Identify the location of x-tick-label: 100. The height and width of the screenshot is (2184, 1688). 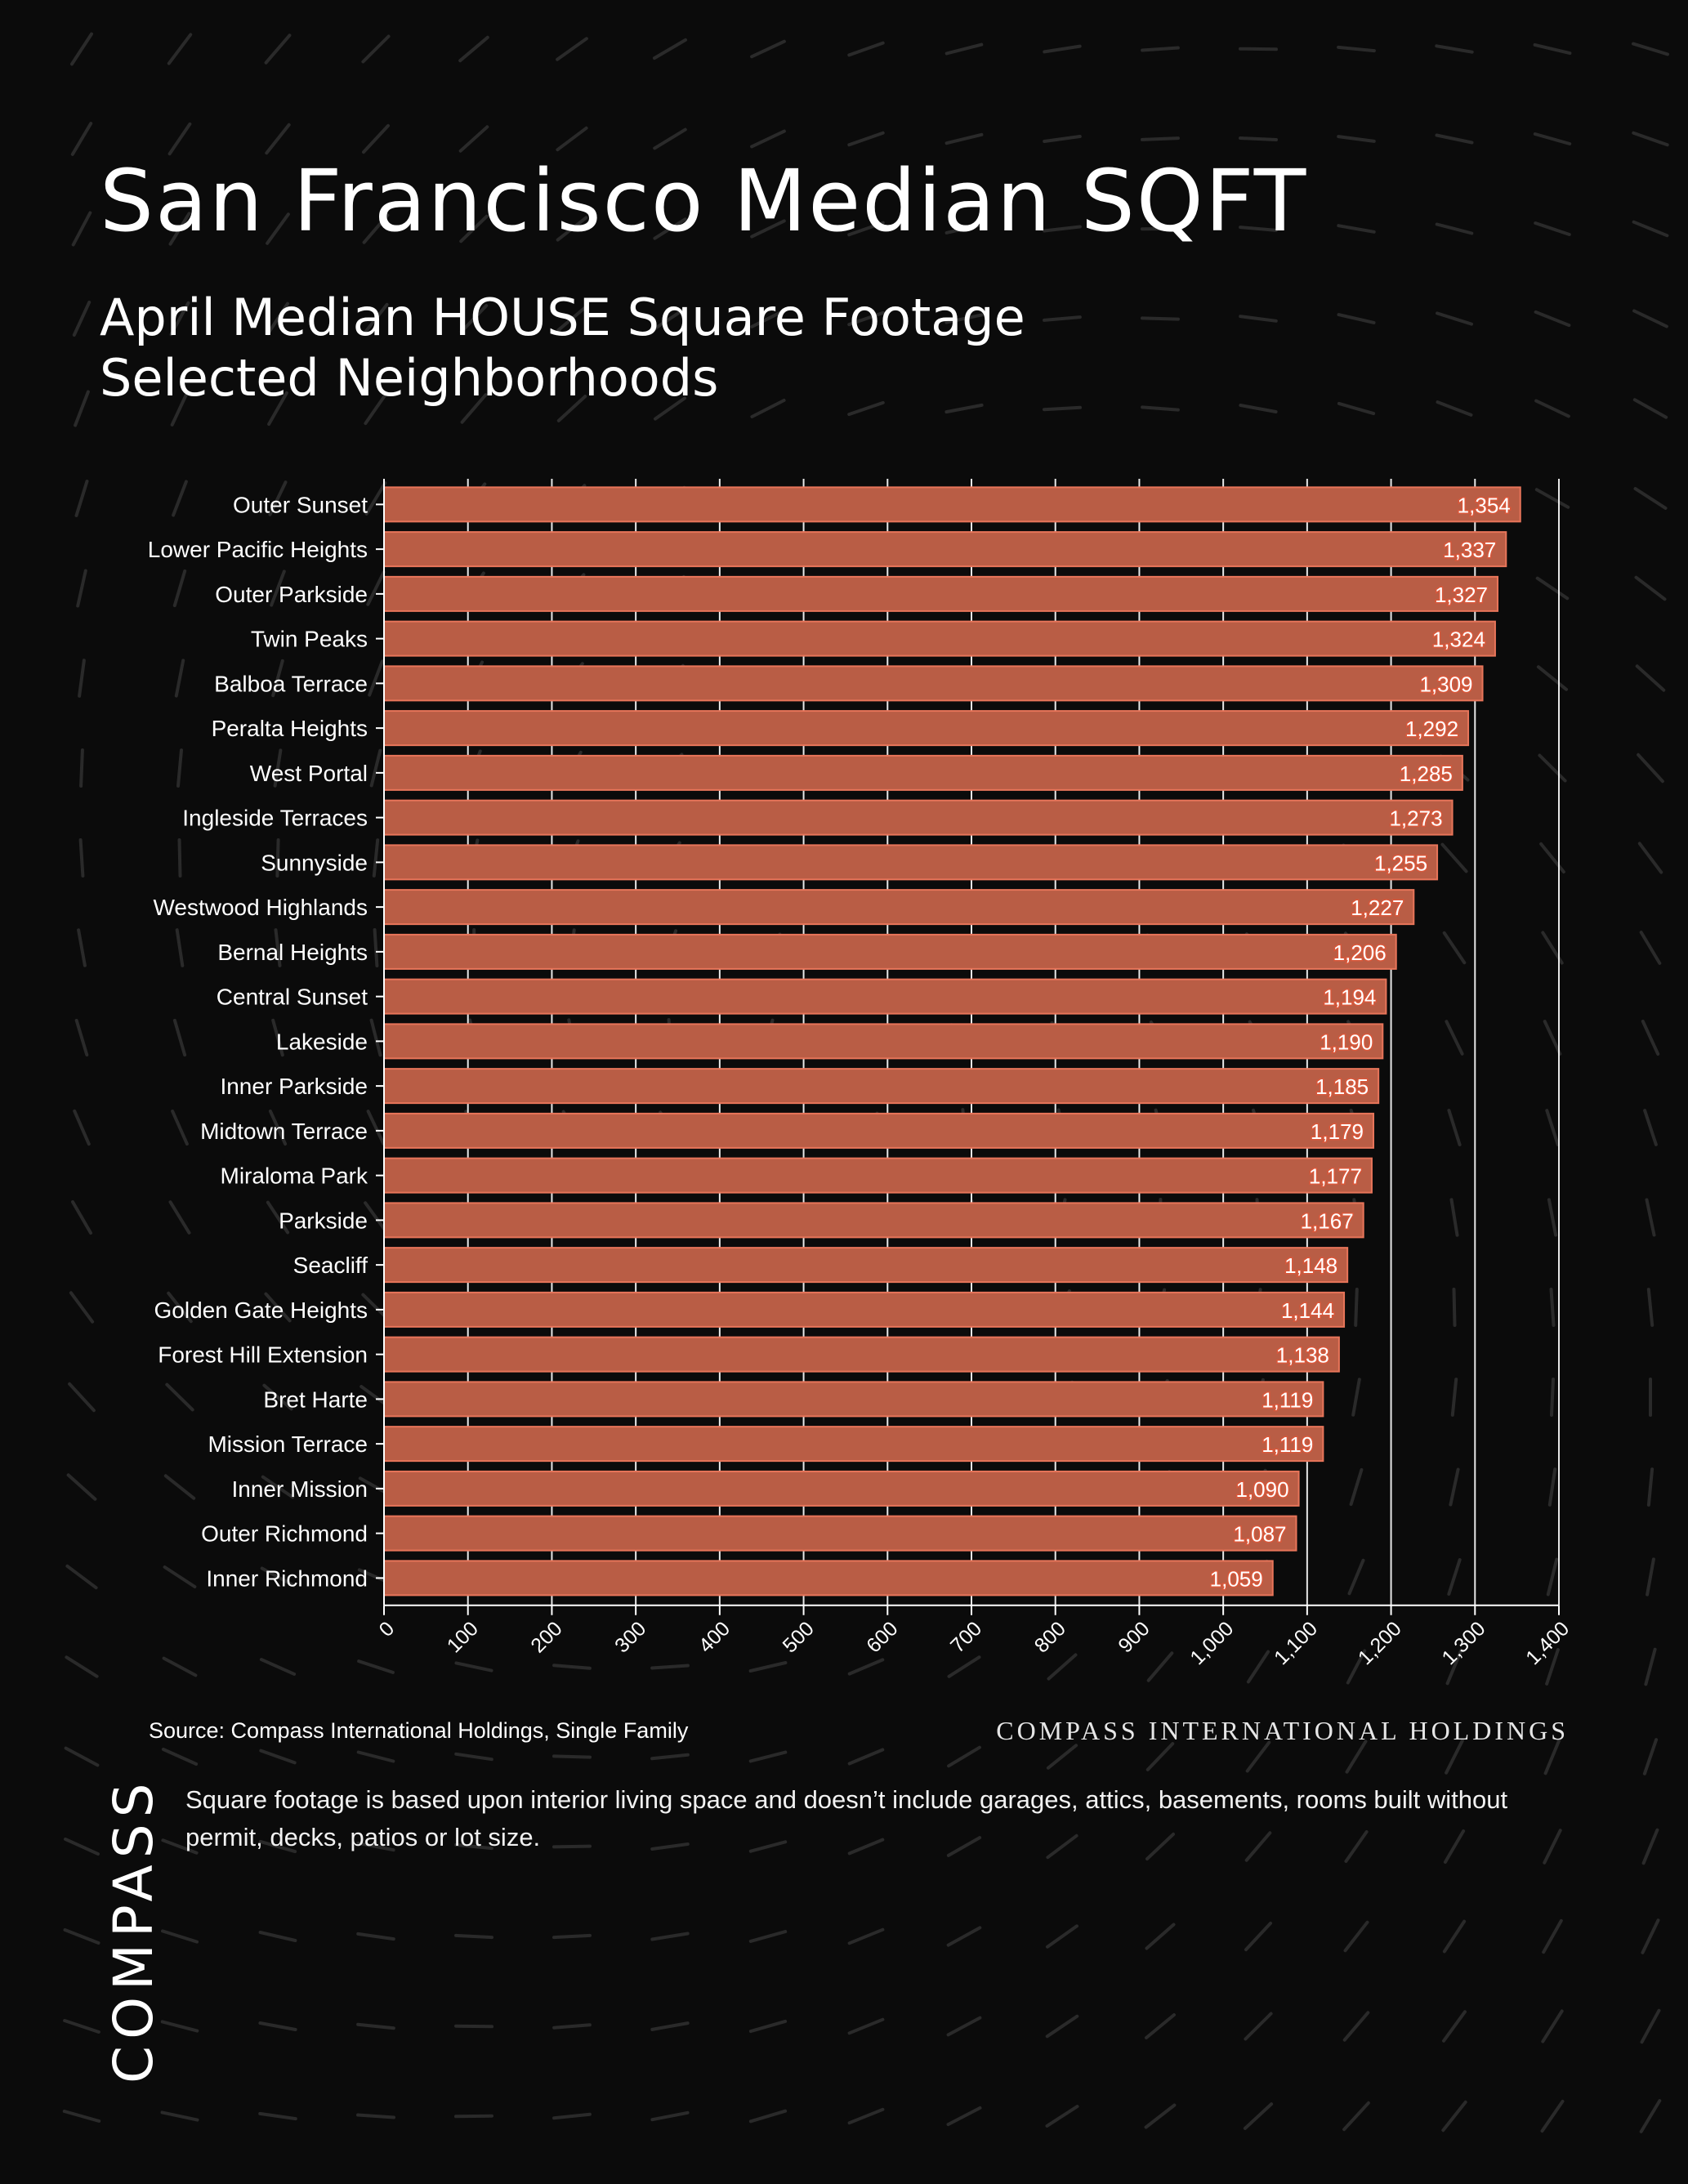
(463, 1637).